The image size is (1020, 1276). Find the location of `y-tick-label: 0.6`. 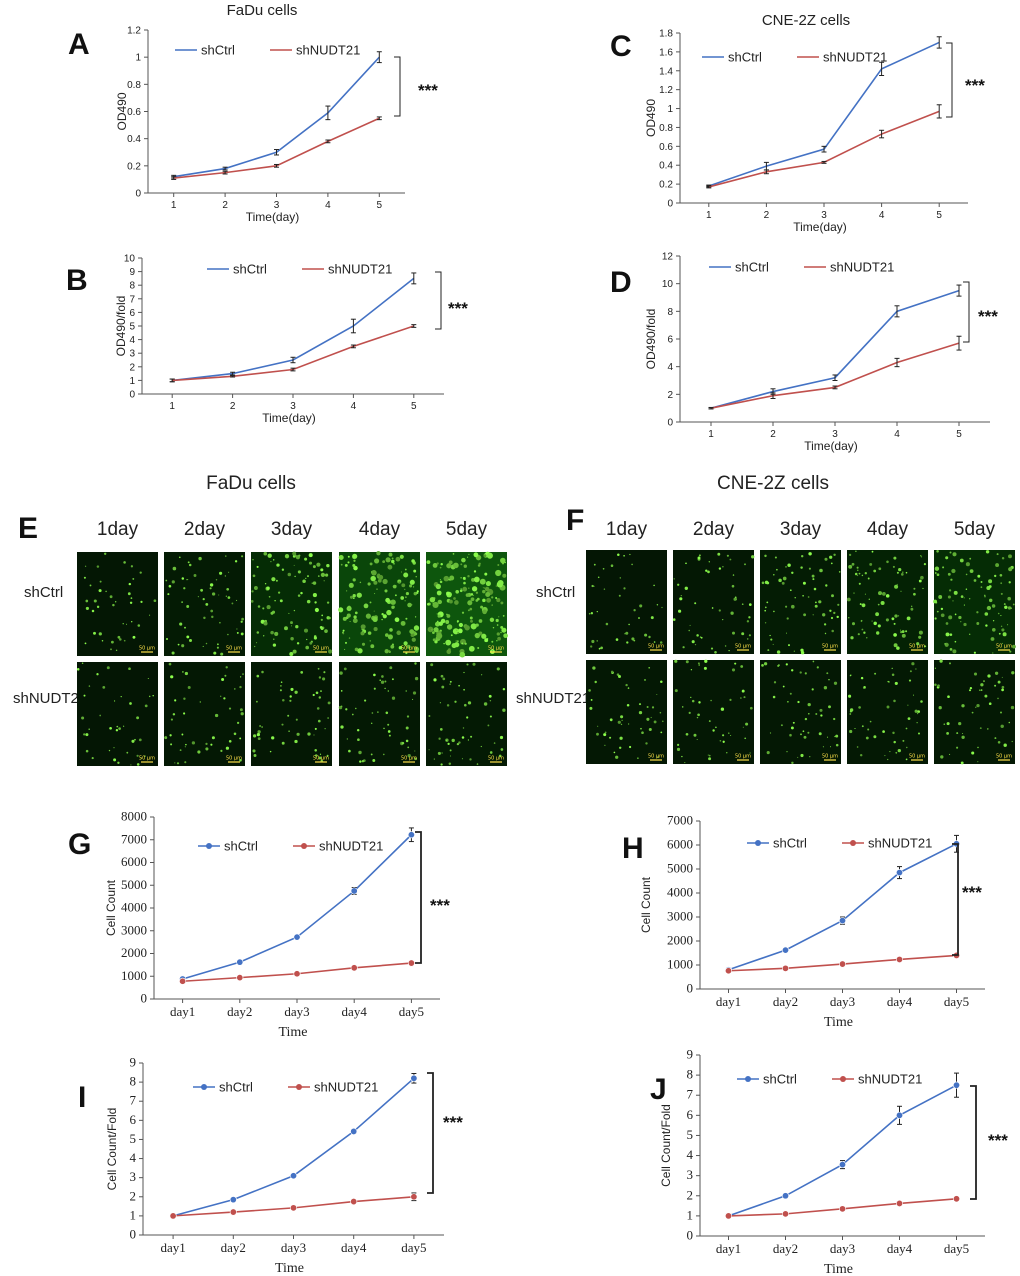

y-tick-label: 0.6 is located at coordinates (666, 147).